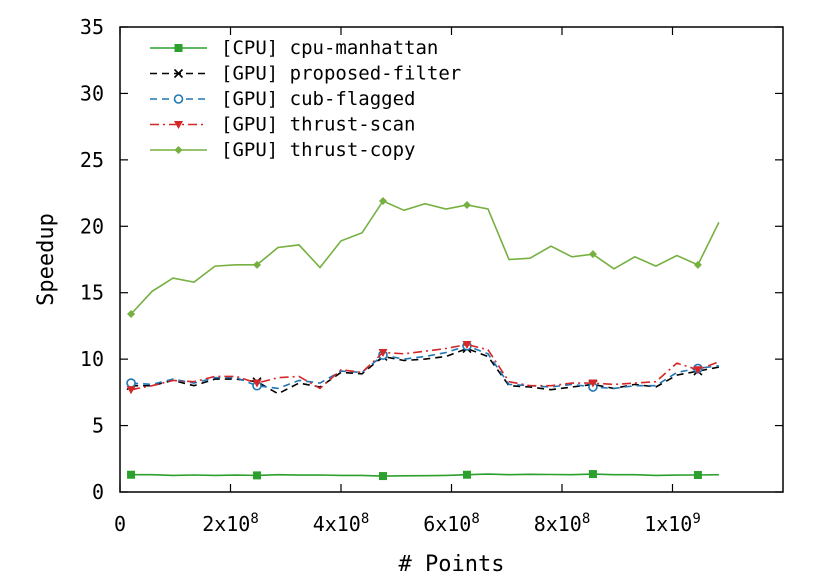 The width and height of the screenshot is (830, 581). I want to click on data-point-gpu-cub-flagged, so click(131, 383).